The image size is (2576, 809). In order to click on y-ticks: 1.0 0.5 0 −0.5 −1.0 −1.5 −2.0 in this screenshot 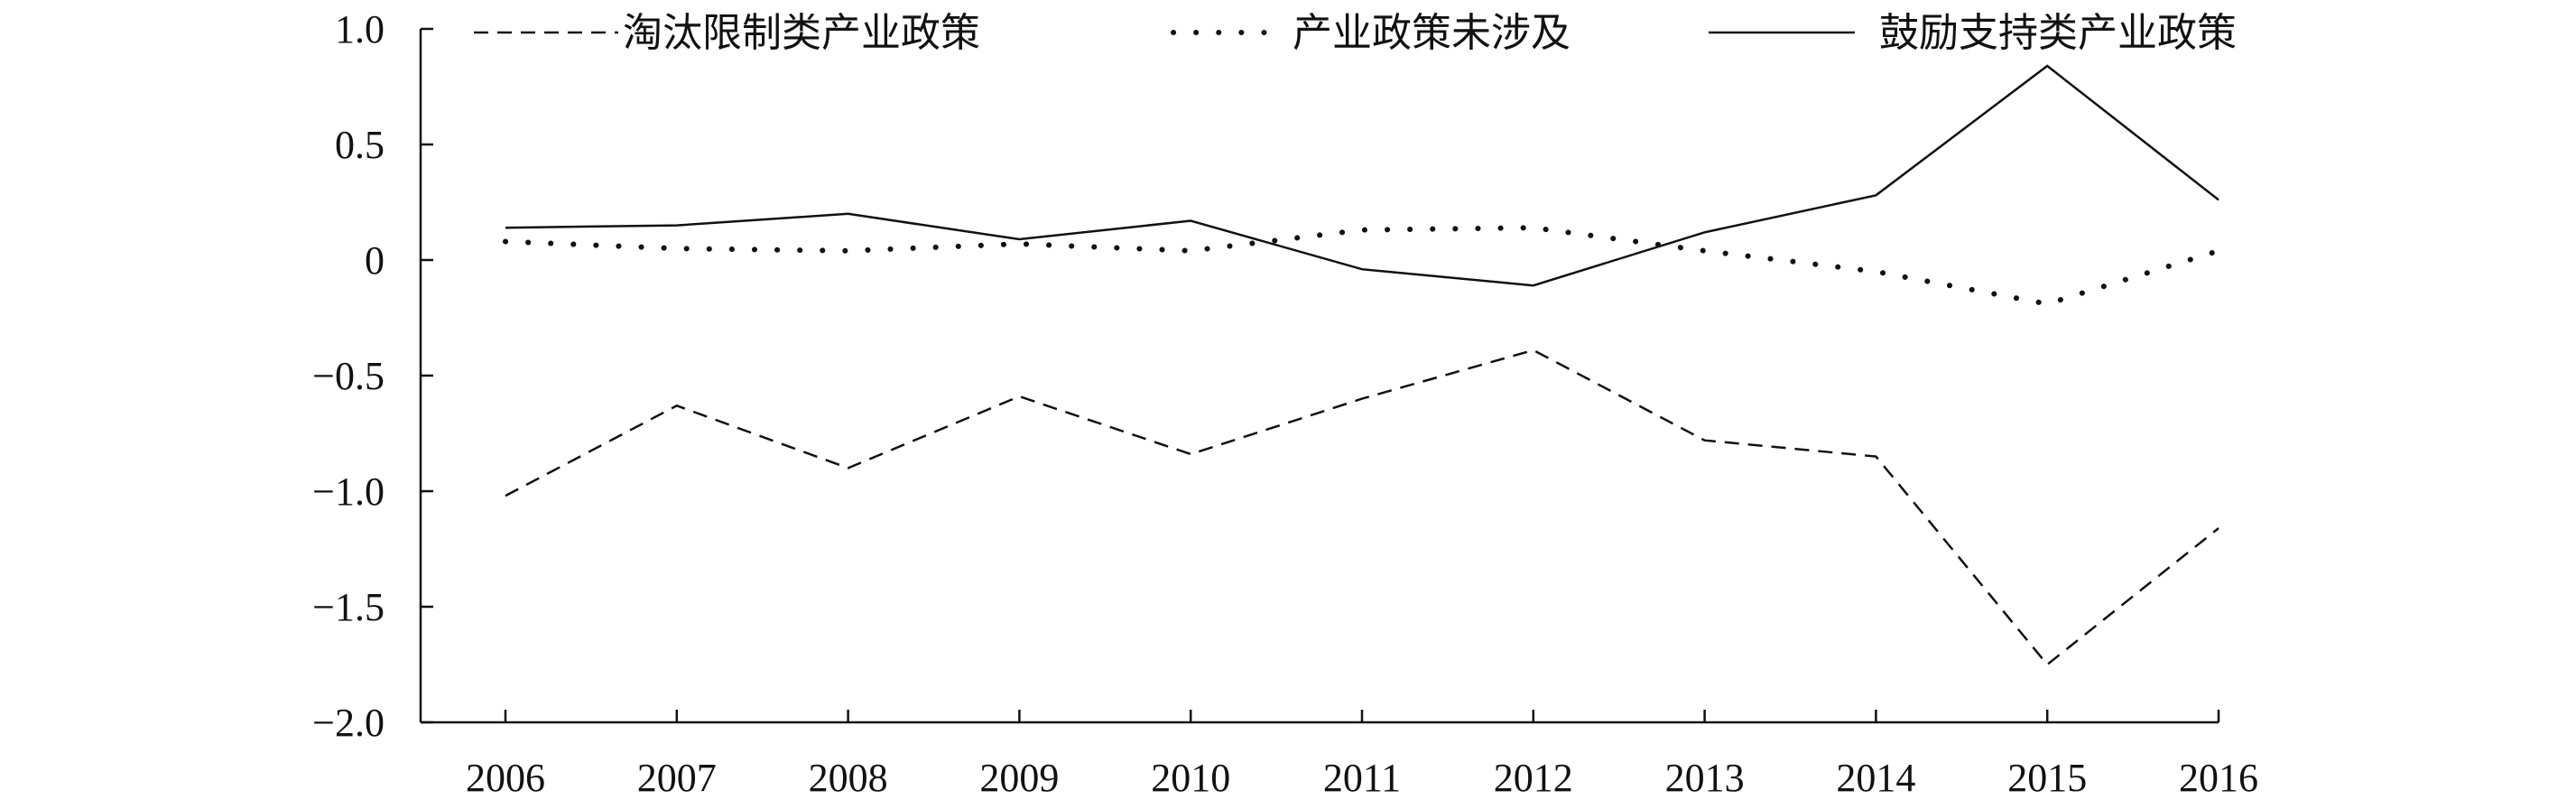, I will do `click(372, 376)`.